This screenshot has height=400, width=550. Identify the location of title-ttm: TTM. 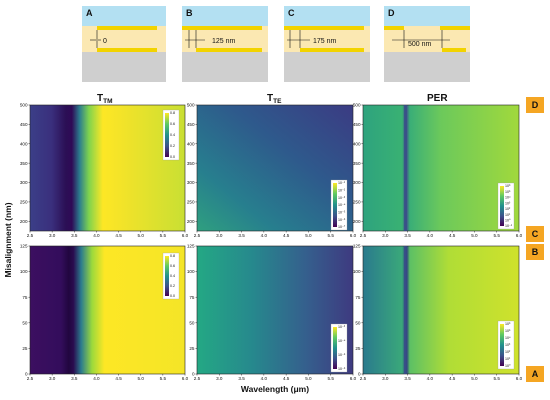
(105, 99).